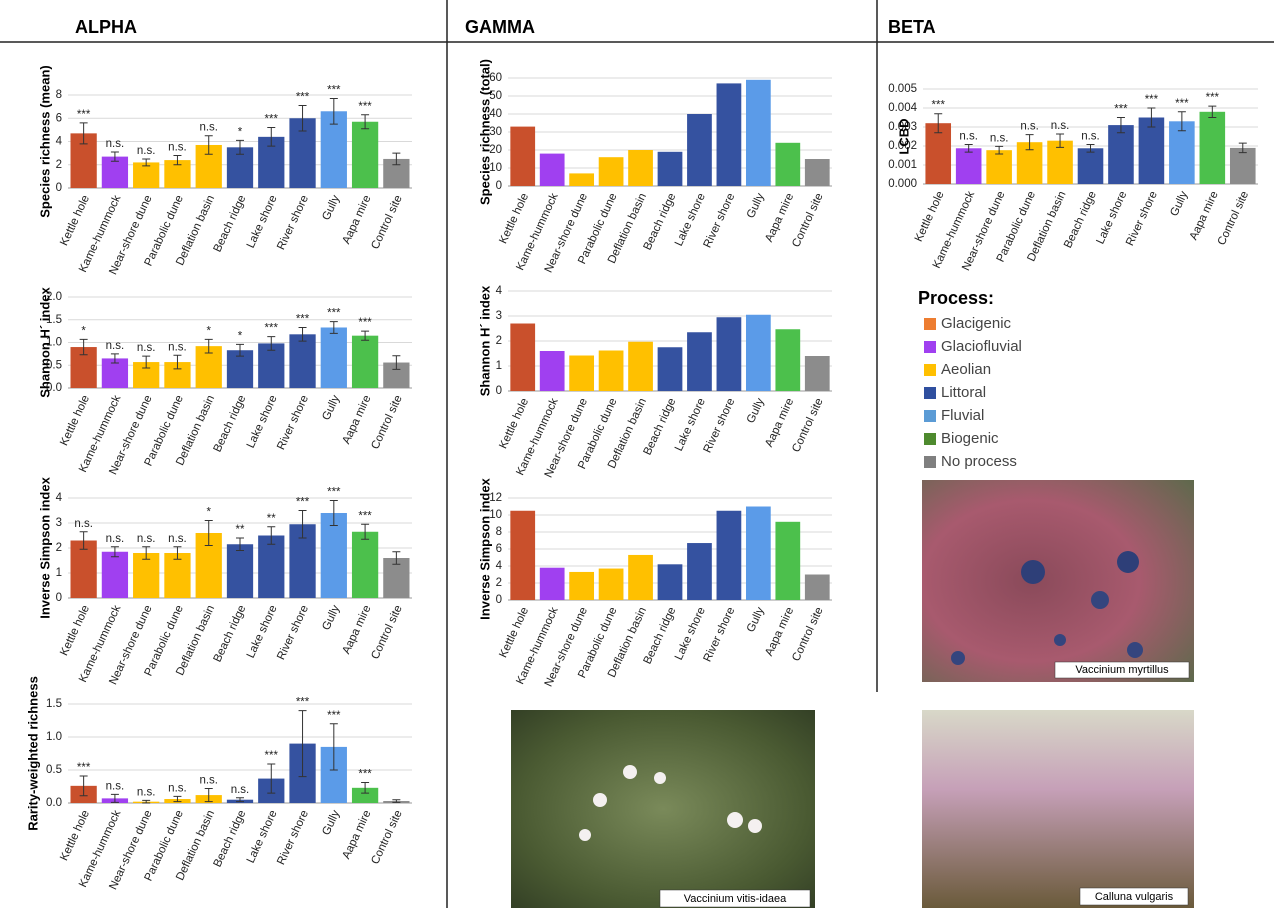  What do you see at coordinates (966, 369) in the screenshot?
I see `legend-label: Aeolian` at bounding box center [966, 369].